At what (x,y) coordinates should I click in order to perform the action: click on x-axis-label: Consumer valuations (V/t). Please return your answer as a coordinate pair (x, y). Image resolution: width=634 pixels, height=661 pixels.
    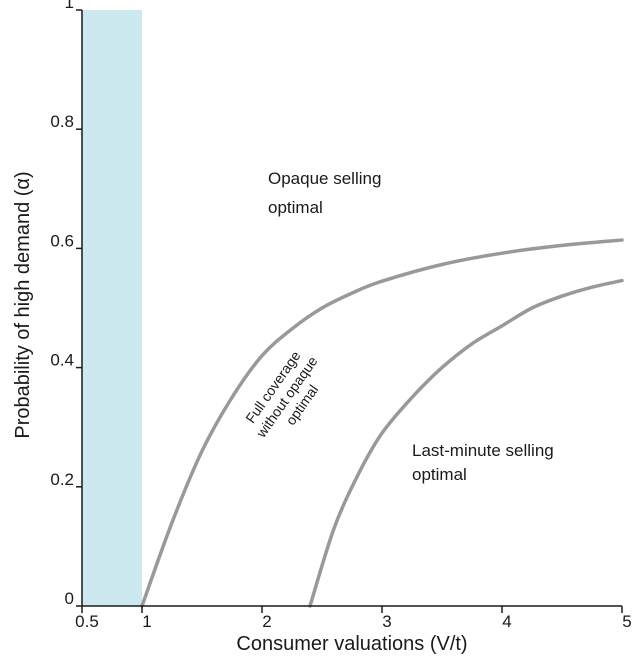
    Looking at the image, I should click on (351, 644).